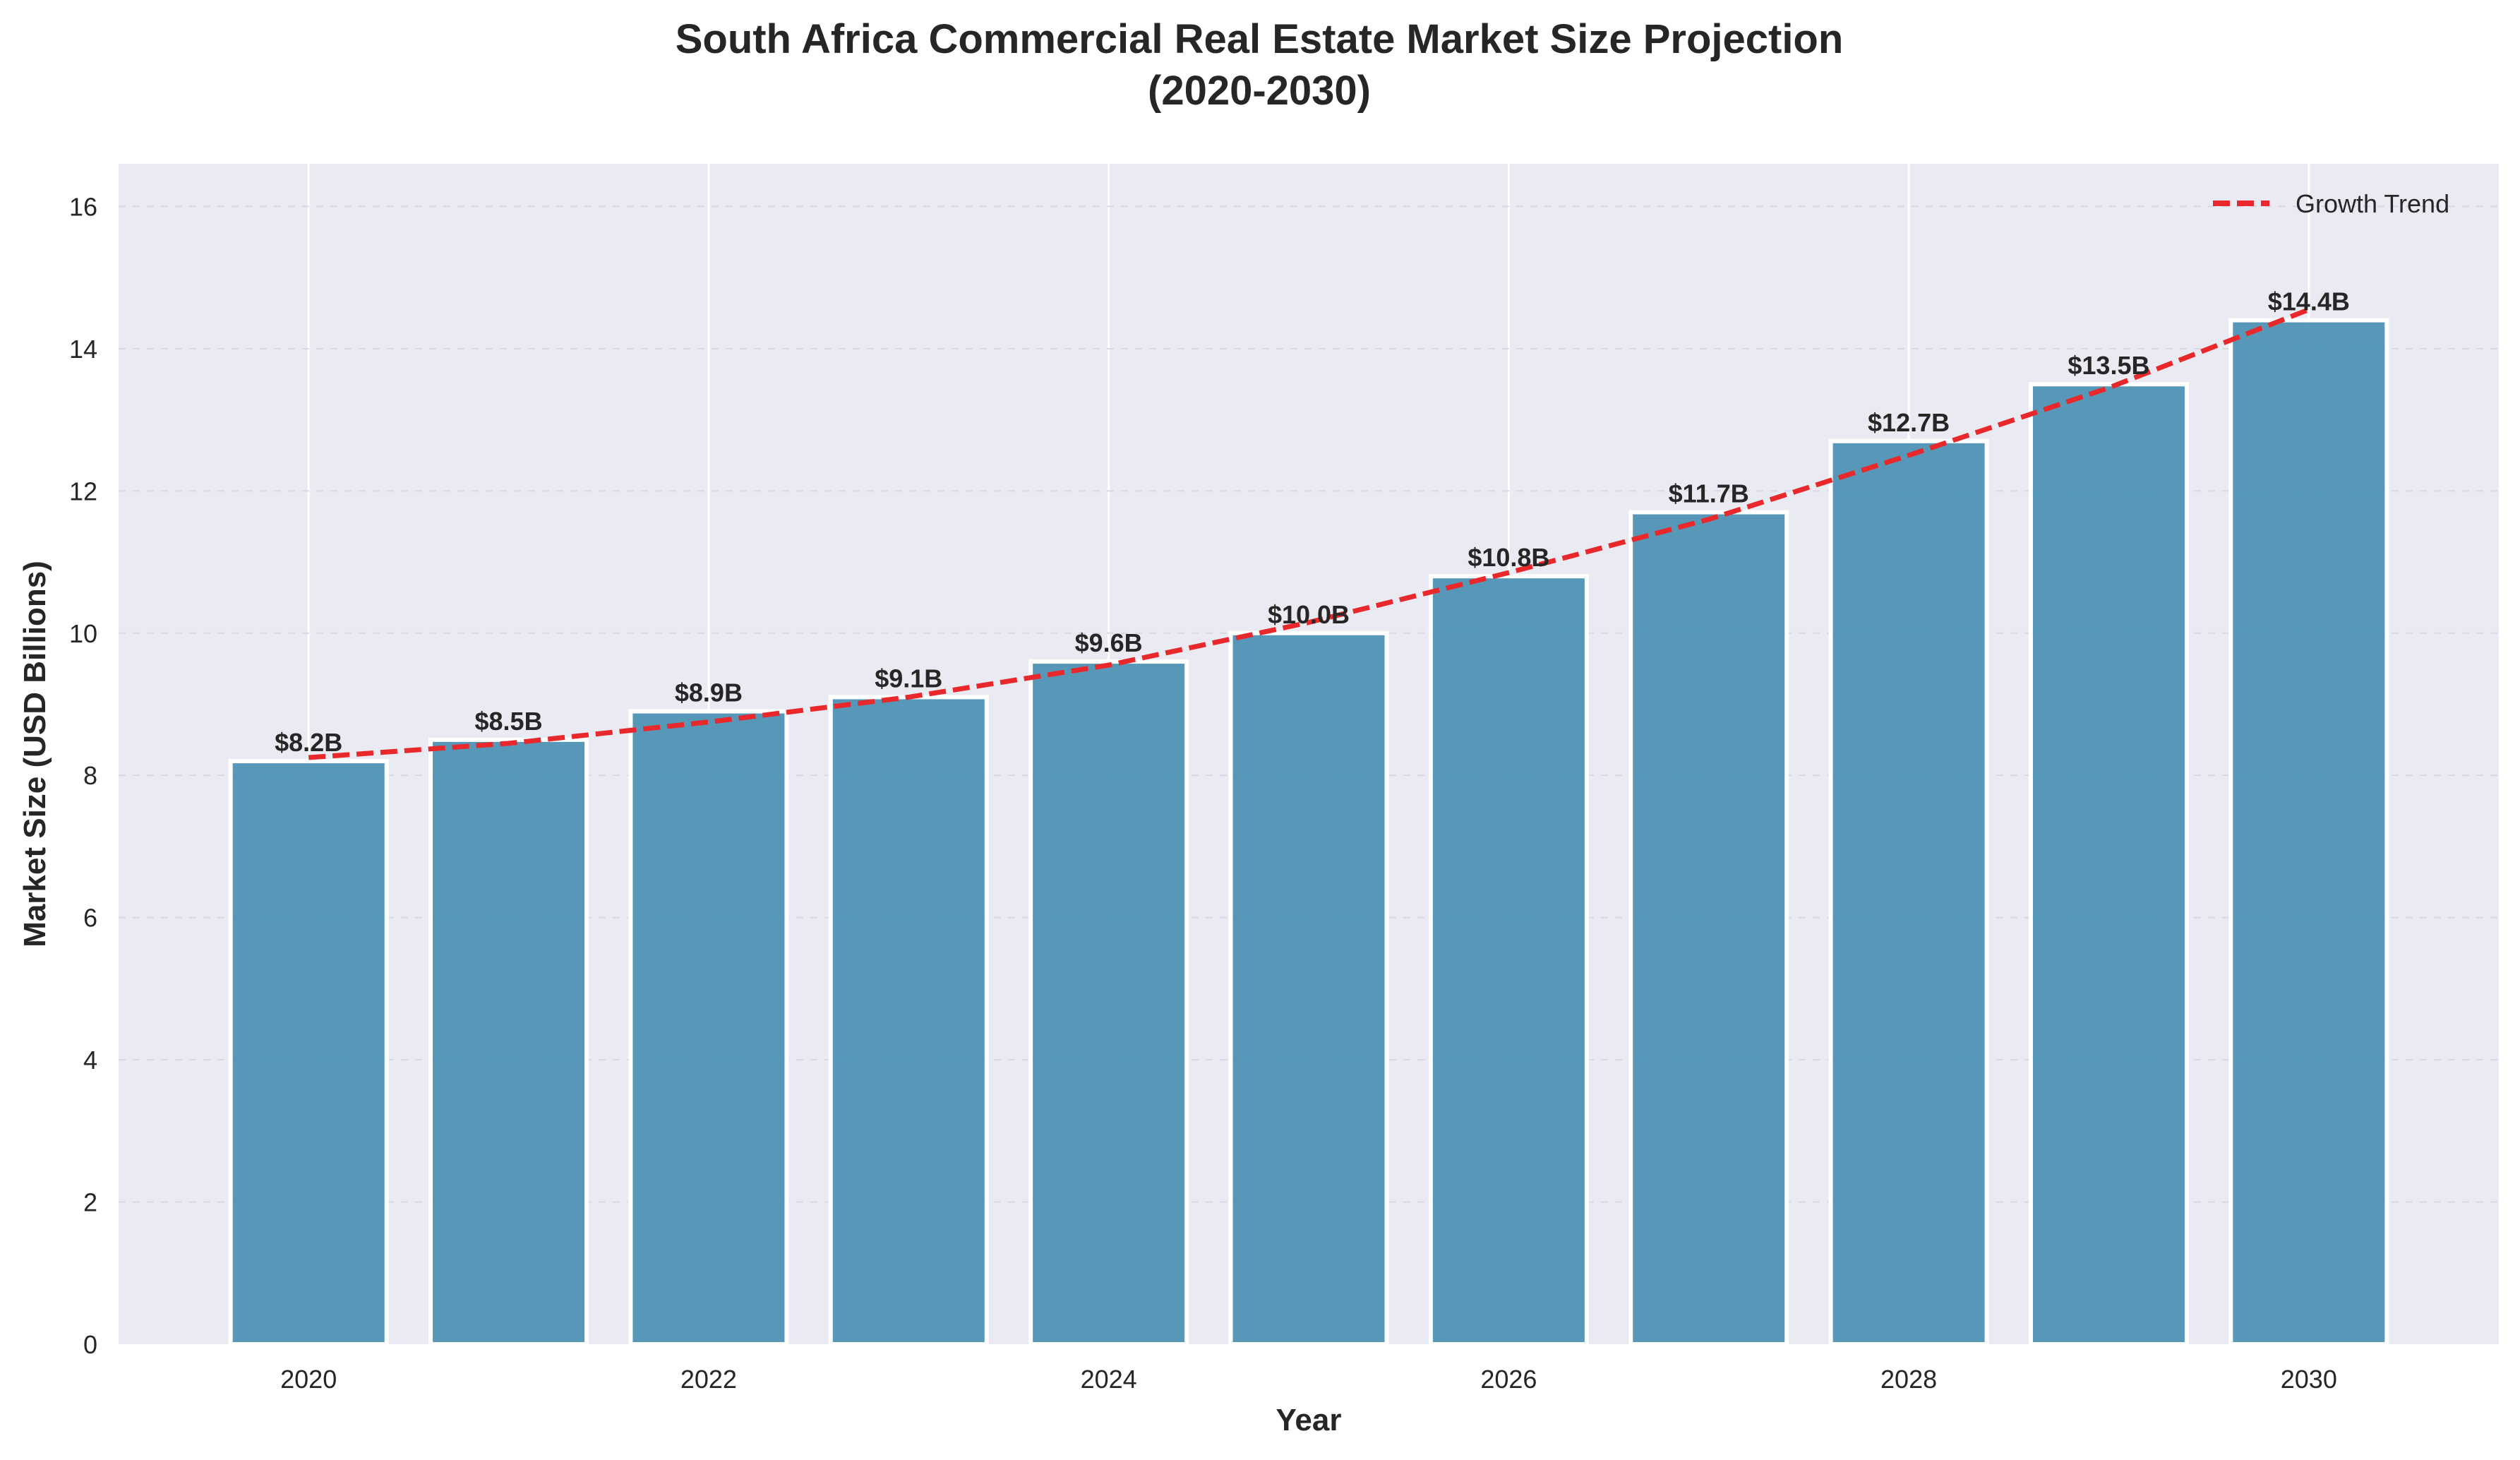 The image size is (2520, 1460). Describe the element at coordinates (309, 742) in the screenshot. I see `data-label-2020: $8.2B` at that location.